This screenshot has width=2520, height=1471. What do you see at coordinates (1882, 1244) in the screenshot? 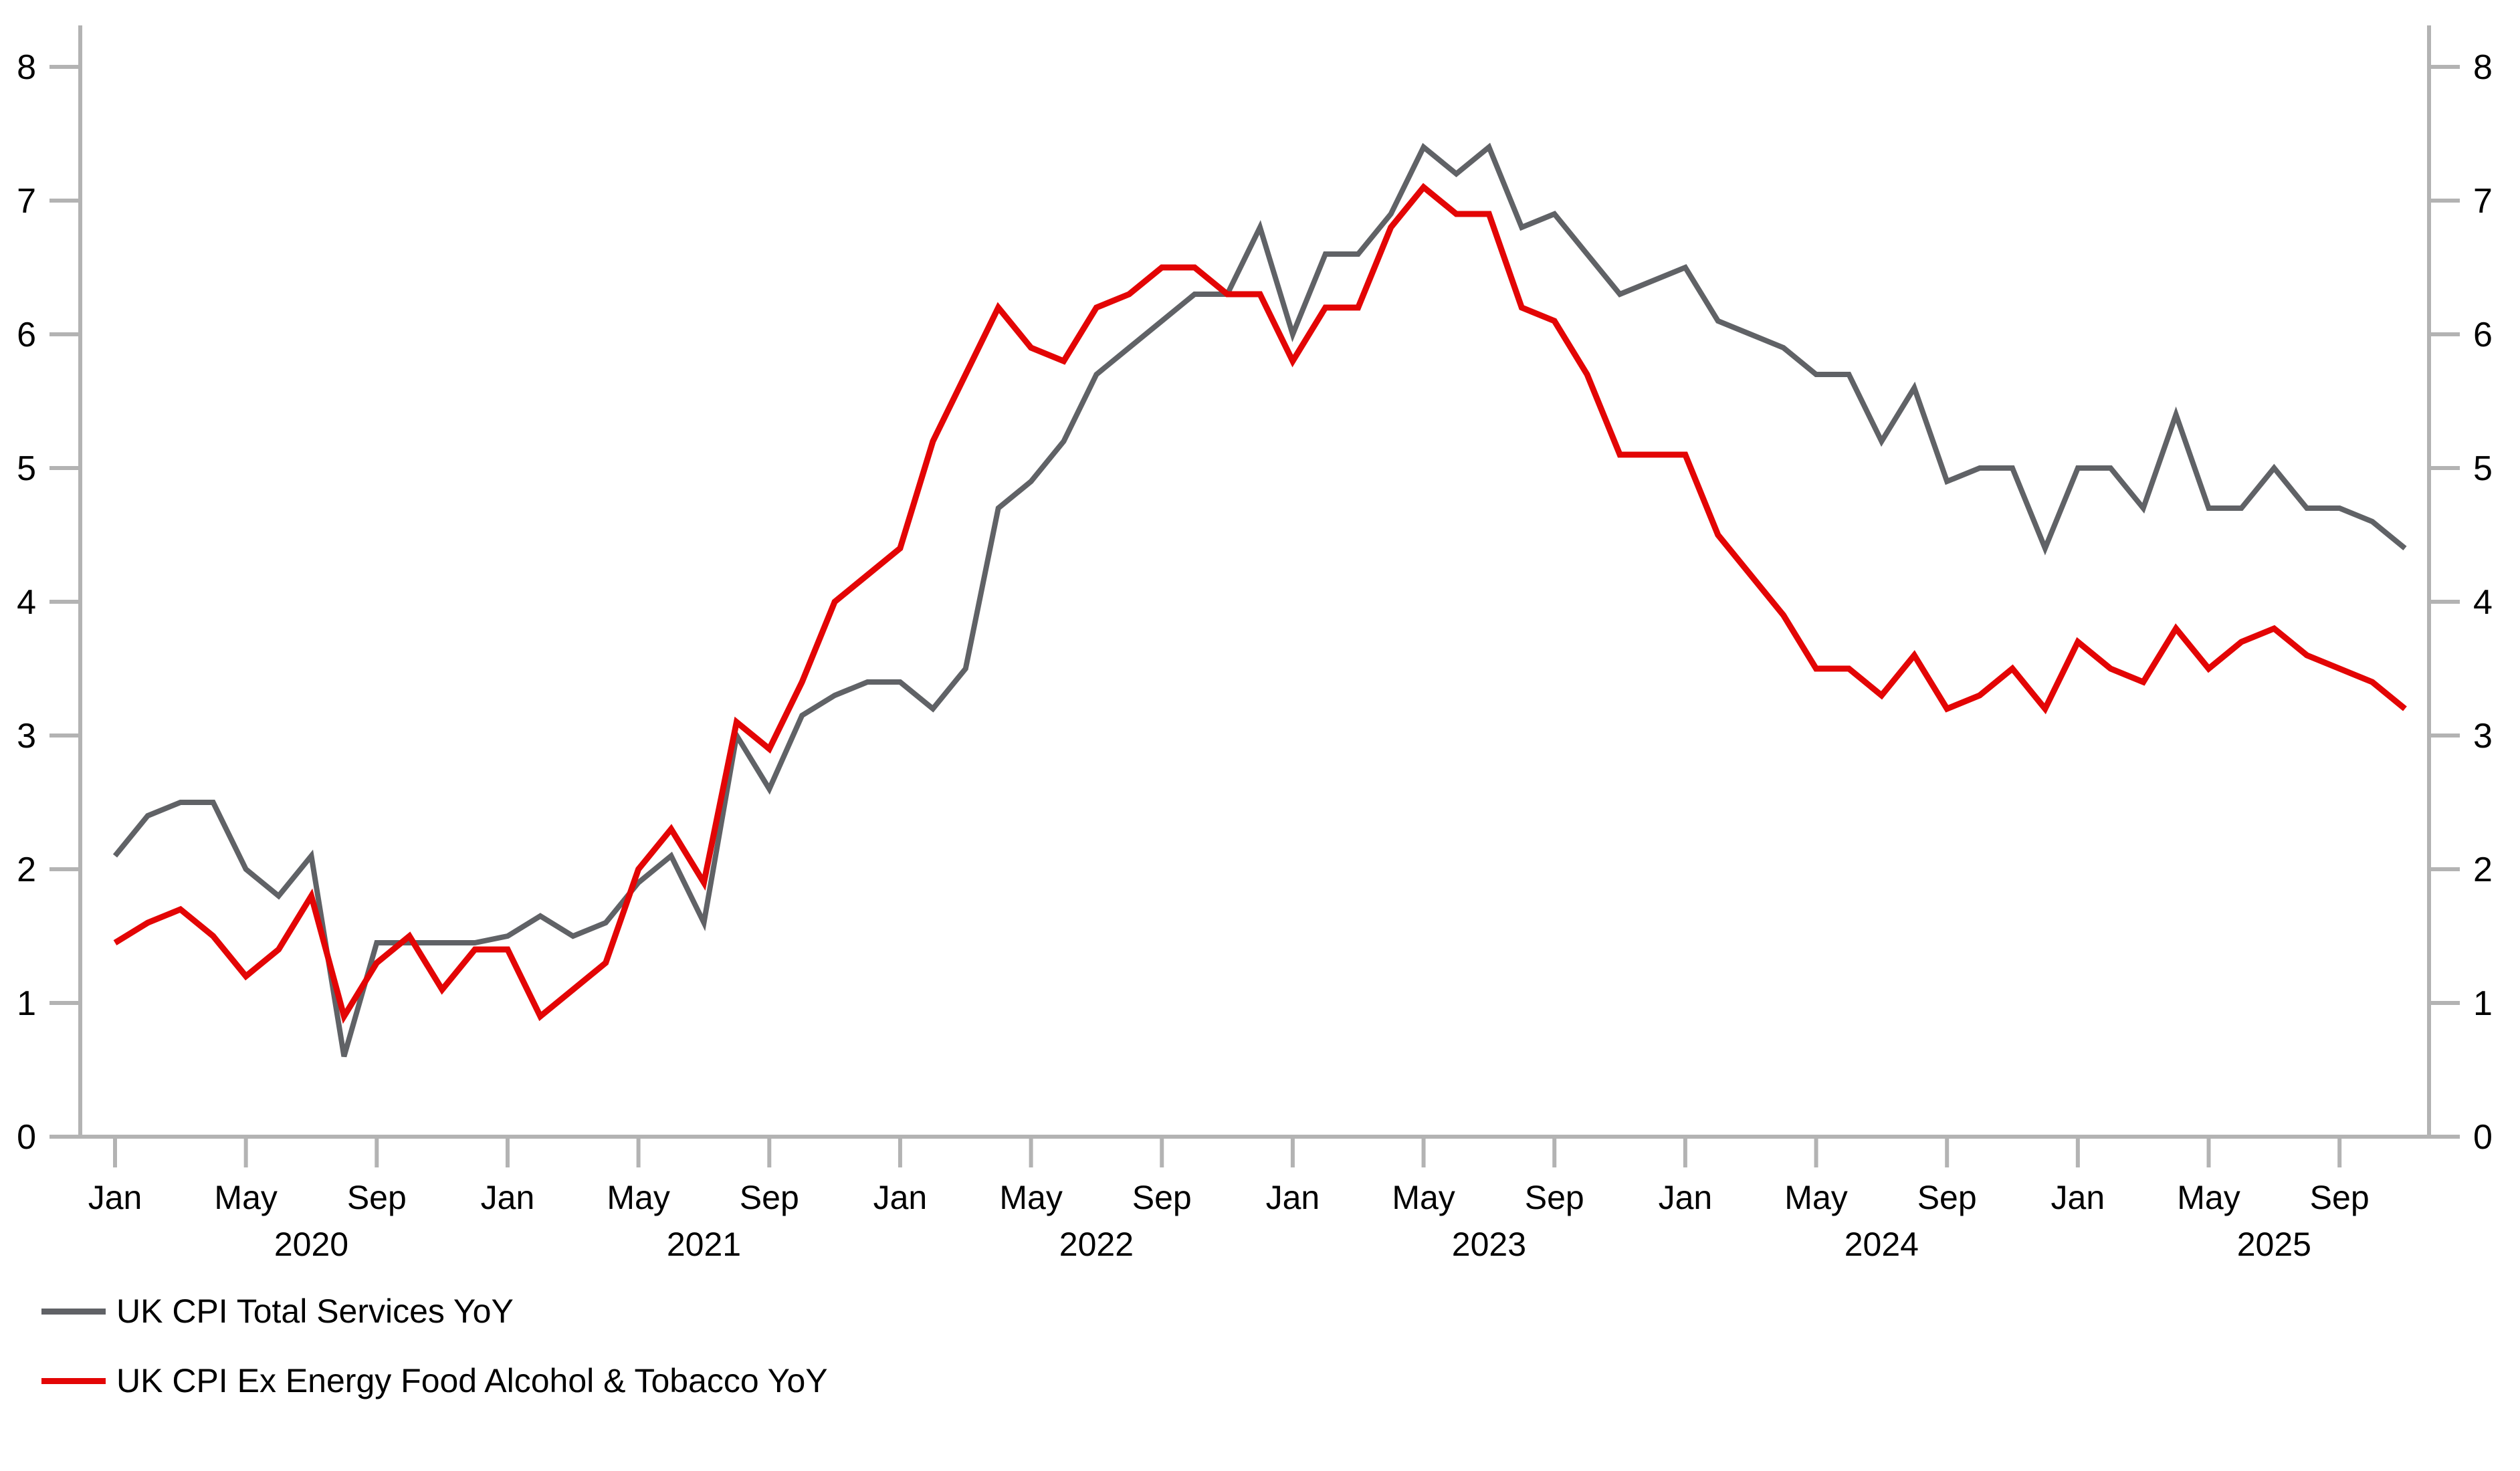
I see `x-axis-year-label: 2024` at bounding box center [1882, 1244].